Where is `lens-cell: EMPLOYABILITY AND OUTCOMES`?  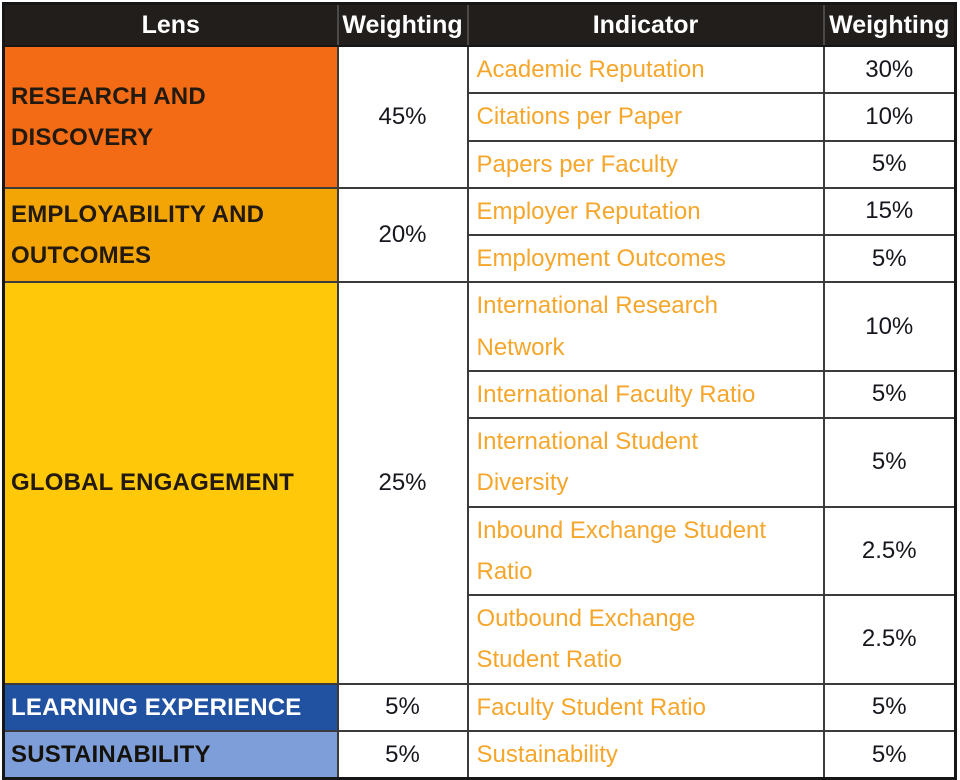 lens-cell: EMPLOYABILITY AND OUTCOMES is located at coordinates (170, 235).